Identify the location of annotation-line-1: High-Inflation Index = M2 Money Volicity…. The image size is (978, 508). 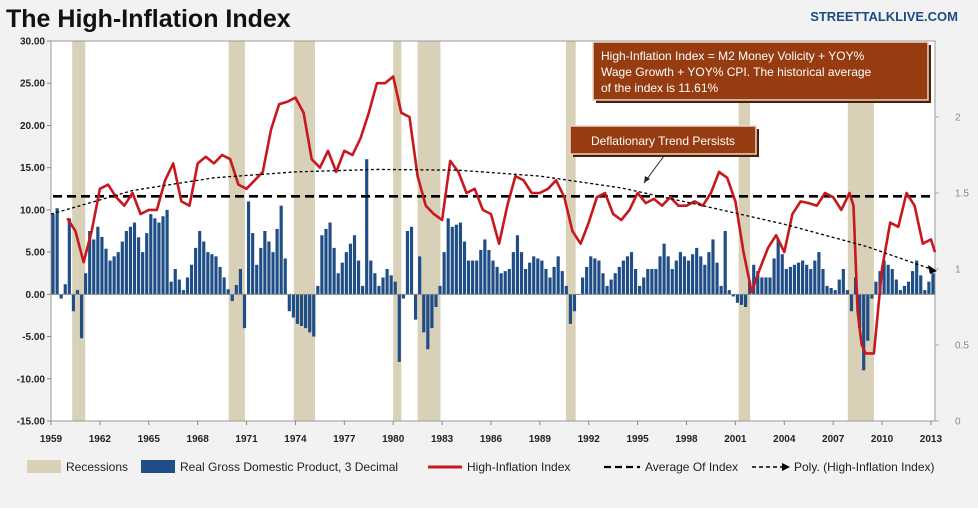
(733, 56).